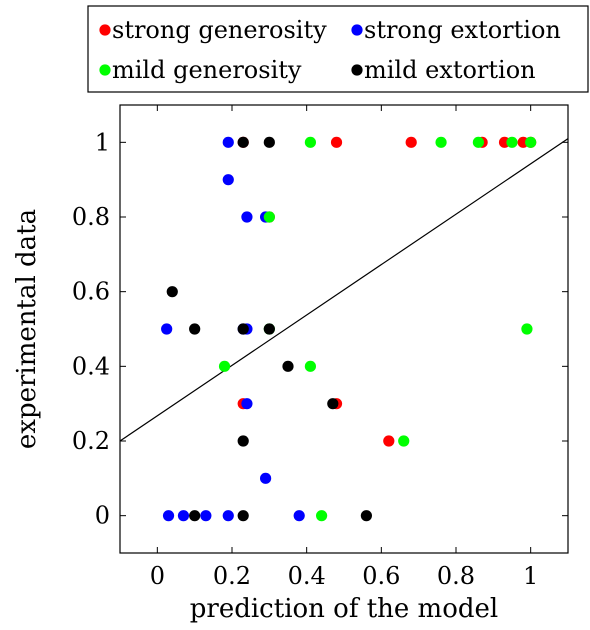 The height and width of the screenshot is (630, 590). What do you see at coordinates (344, 609) in the screenshot?
I see `x-axis-label: prediction of the model` at bounding box center [344, 609].